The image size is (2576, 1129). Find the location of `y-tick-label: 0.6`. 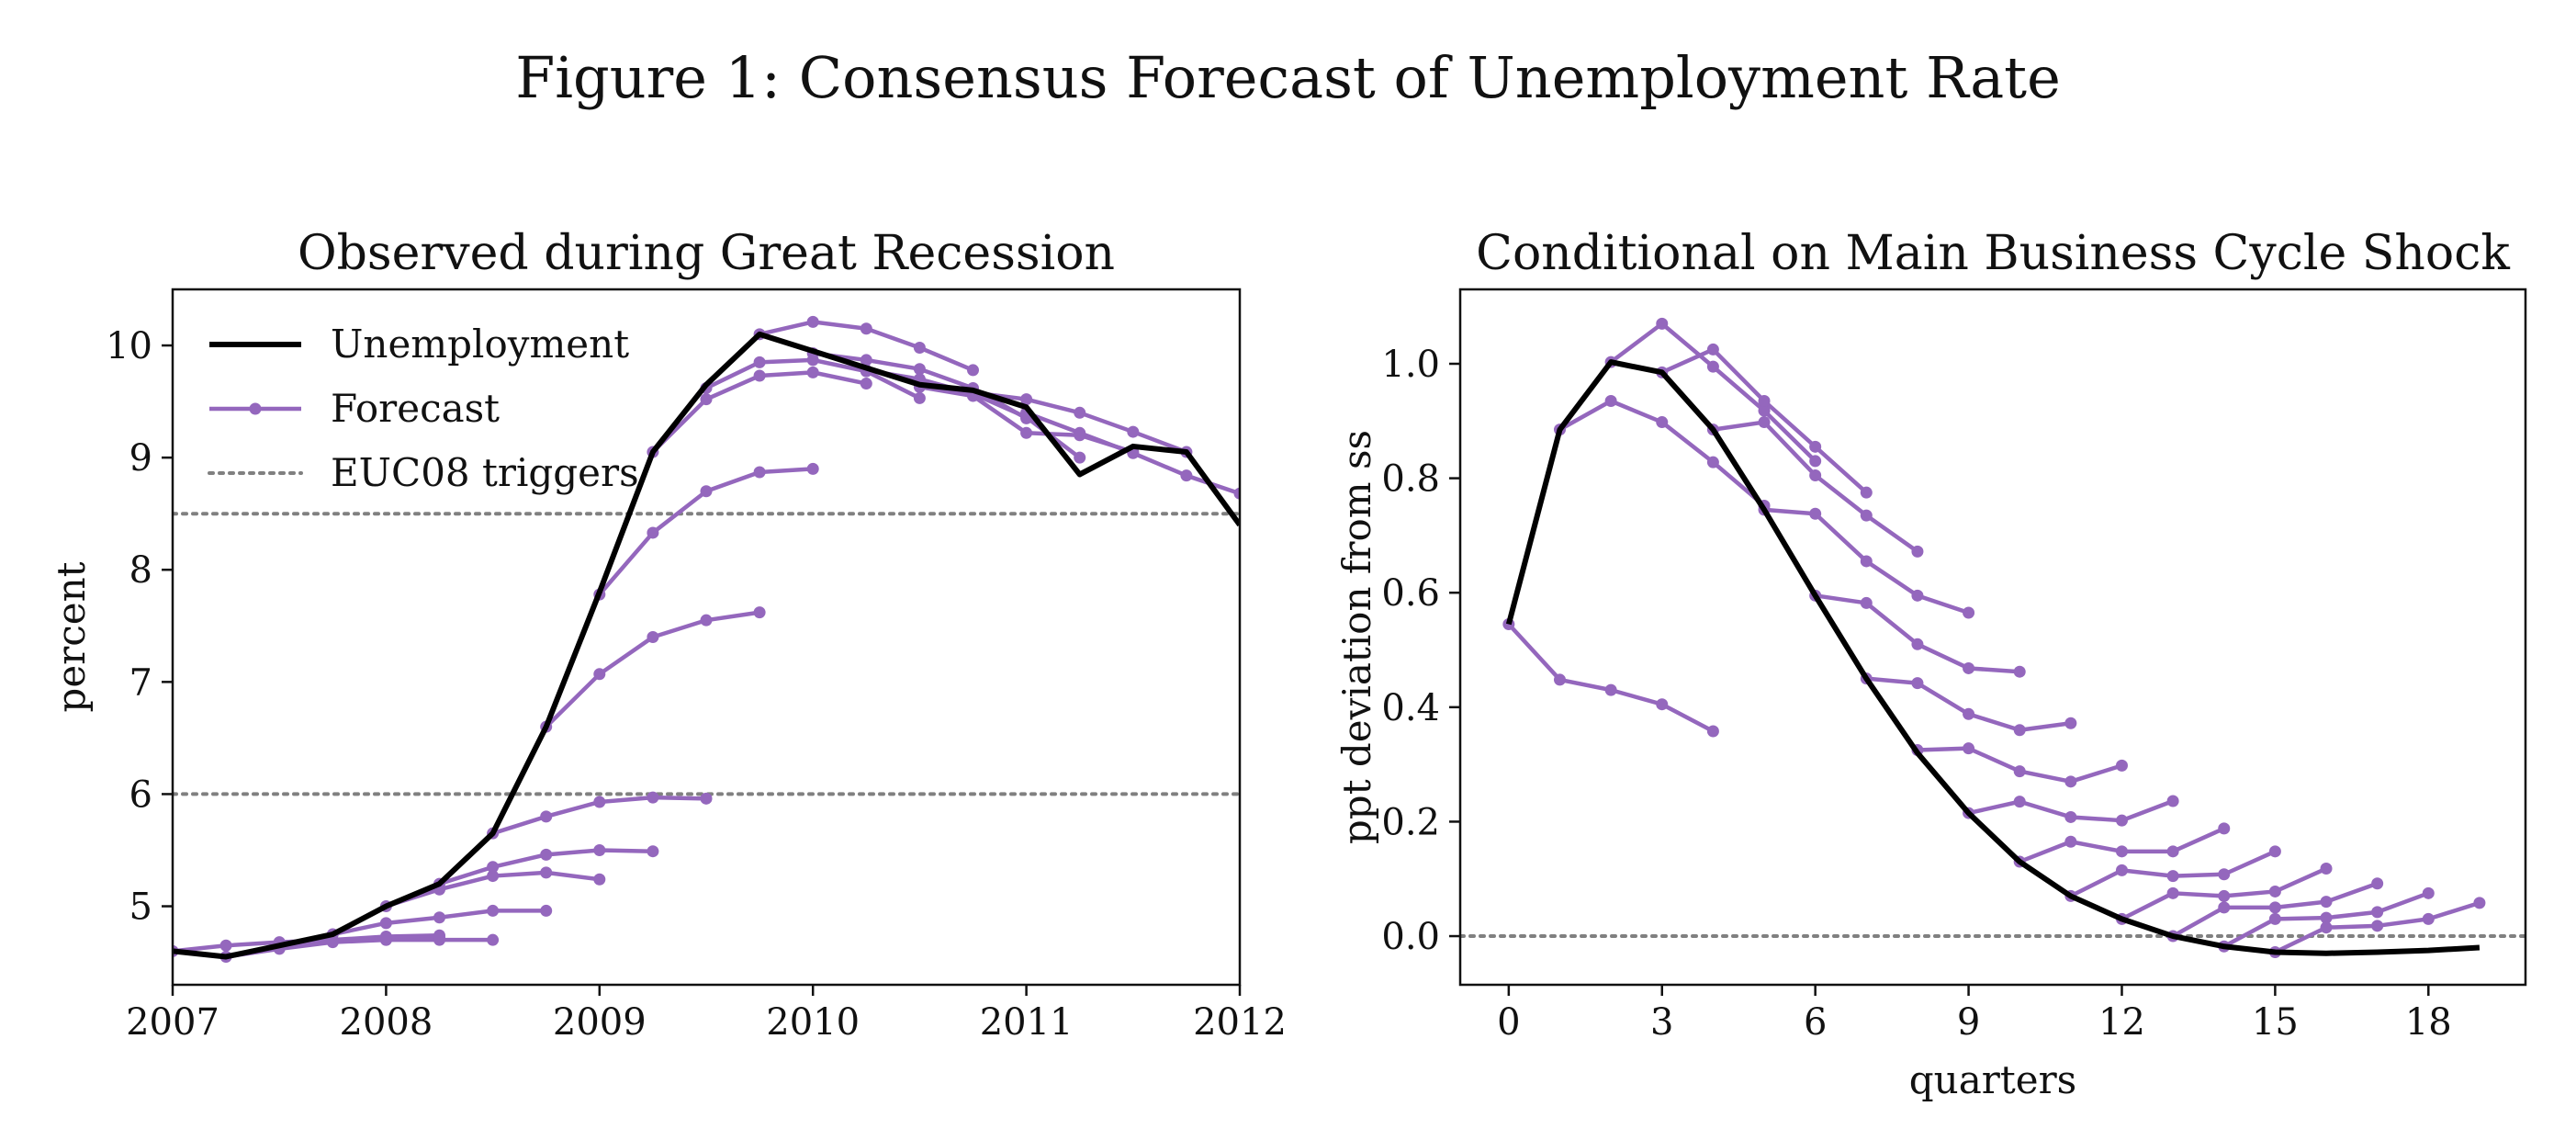

y-tick-label: 0.6 is located at coordinates (1410, 593).